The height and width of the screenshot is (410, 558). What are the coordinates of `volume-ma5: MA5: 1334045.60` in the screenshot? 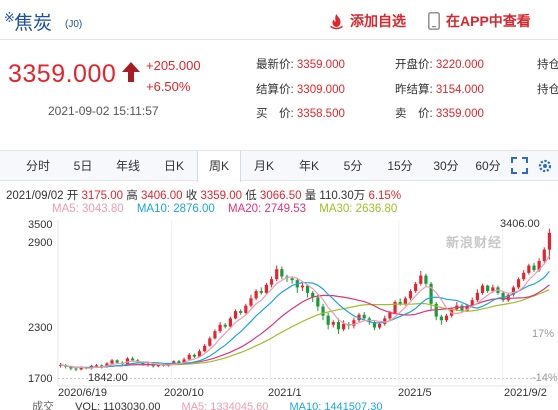 It's located at (225, 405).